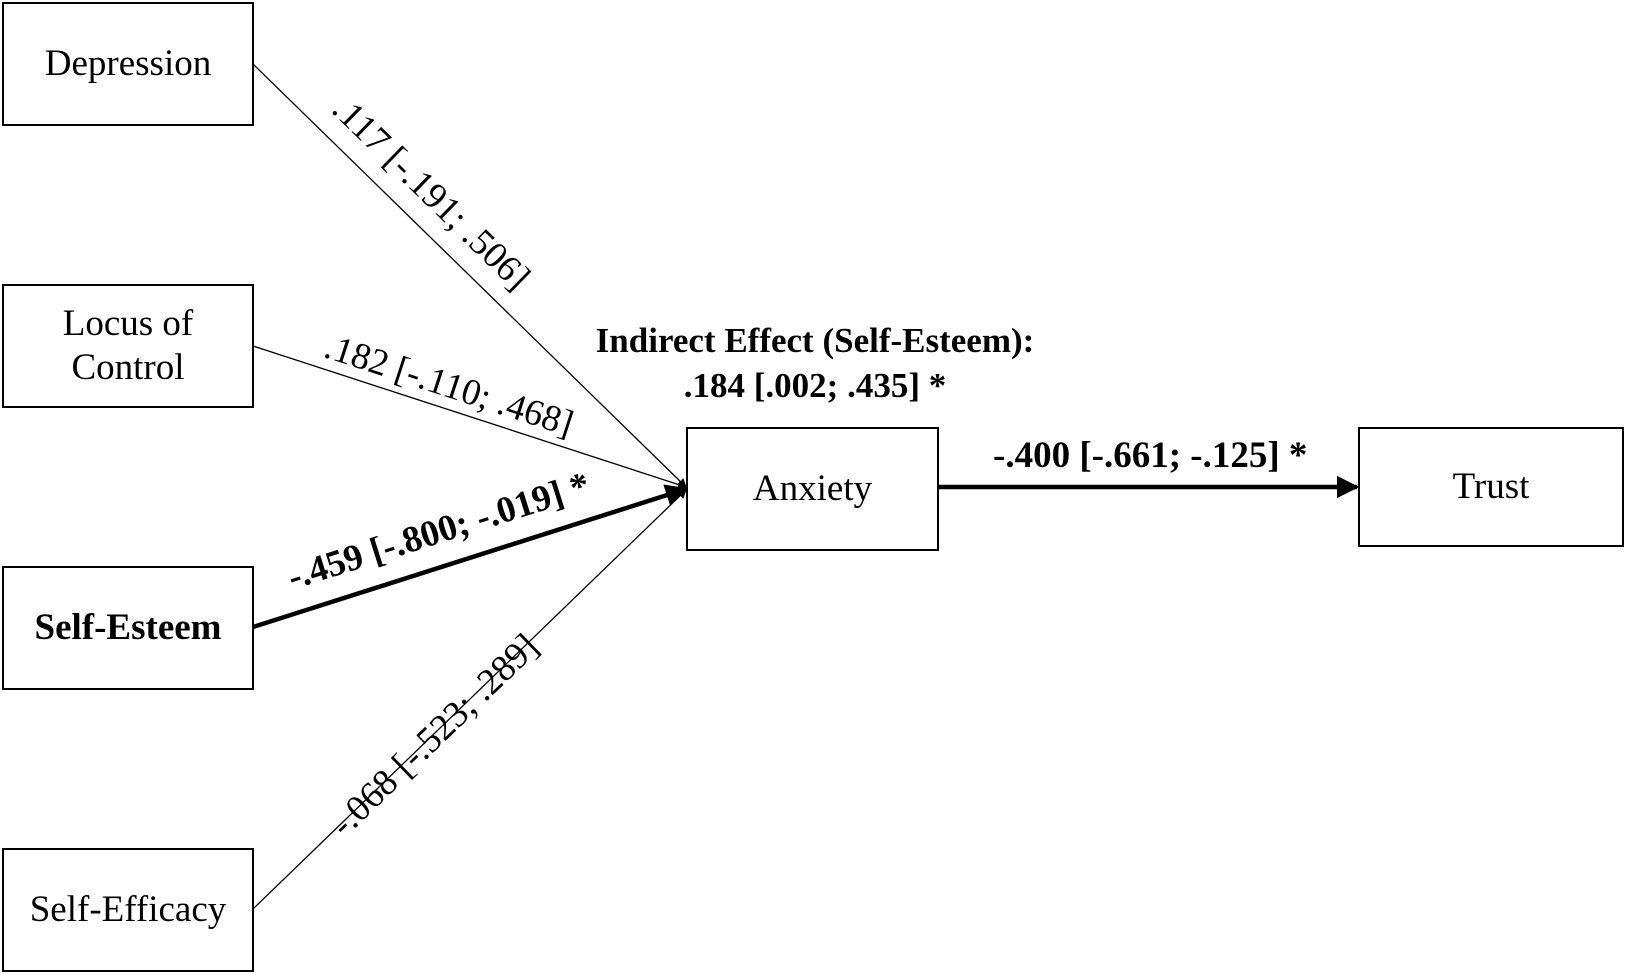  Describe the element at coordinates (469, 699) in the screenshot. I see `arrow-self-efficacy-anxiety` at that location.